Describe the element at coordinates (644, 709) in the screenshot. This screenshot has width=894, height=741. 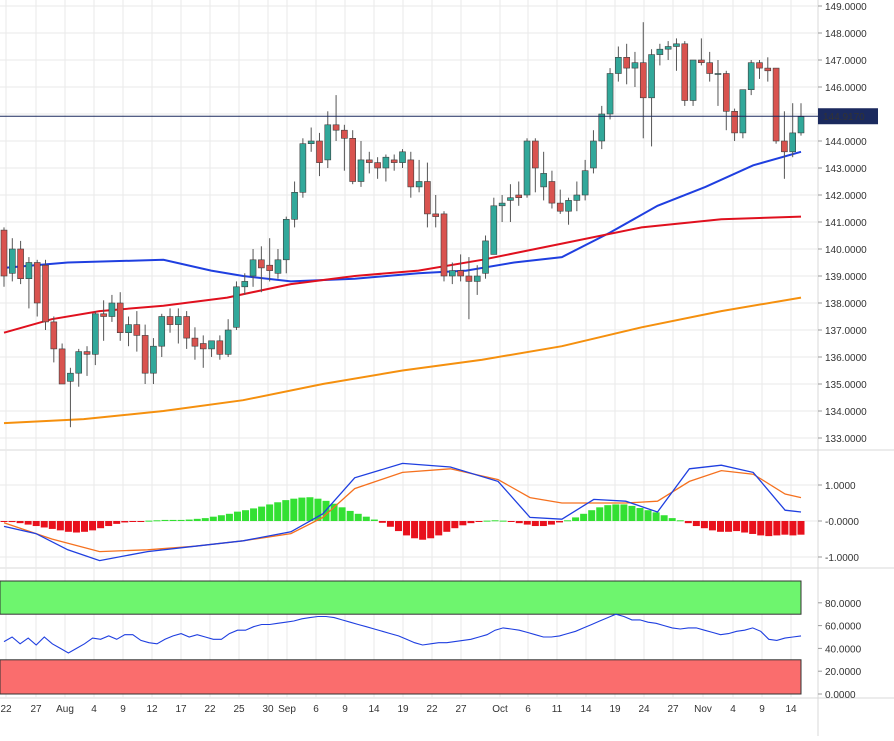
I see `x-tick-label: 24` at that location.